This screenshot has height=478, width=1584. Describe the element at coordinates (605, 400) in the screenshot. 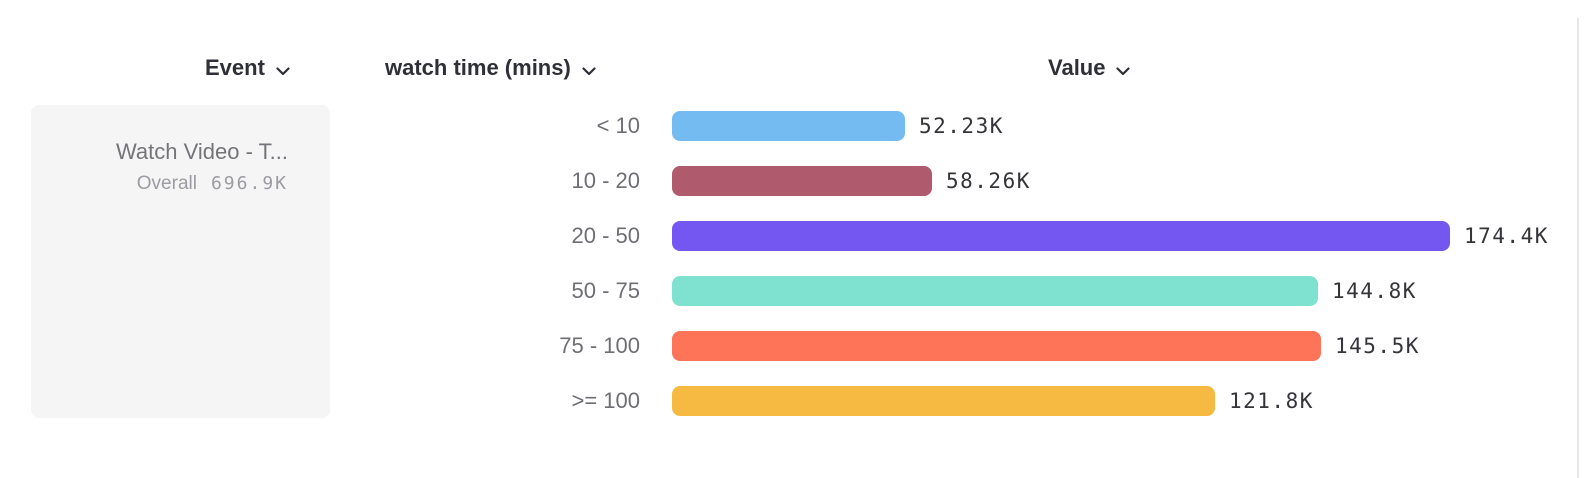

I see `category-label: >= 100` at that location.